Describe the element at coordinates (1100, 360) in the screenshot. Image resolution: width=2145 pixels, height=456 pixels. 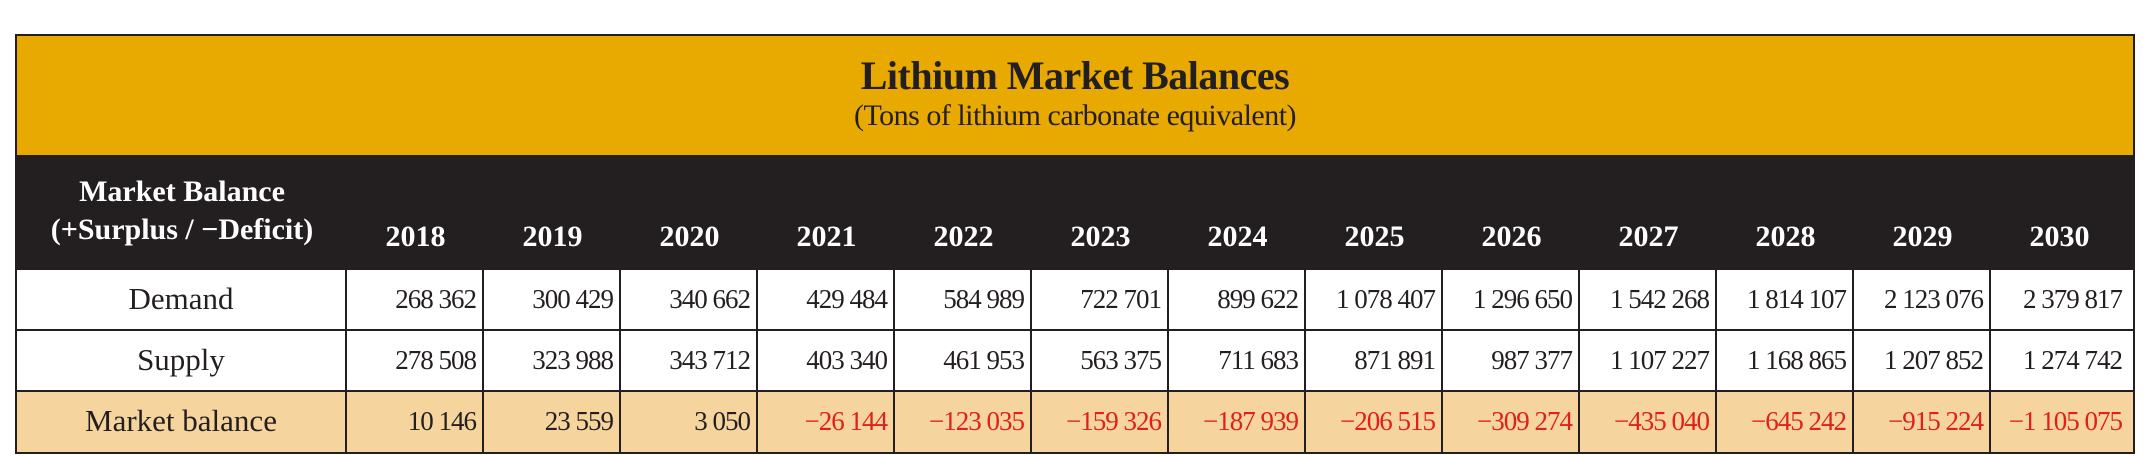
I see `value-cell: 563 375` at that location.